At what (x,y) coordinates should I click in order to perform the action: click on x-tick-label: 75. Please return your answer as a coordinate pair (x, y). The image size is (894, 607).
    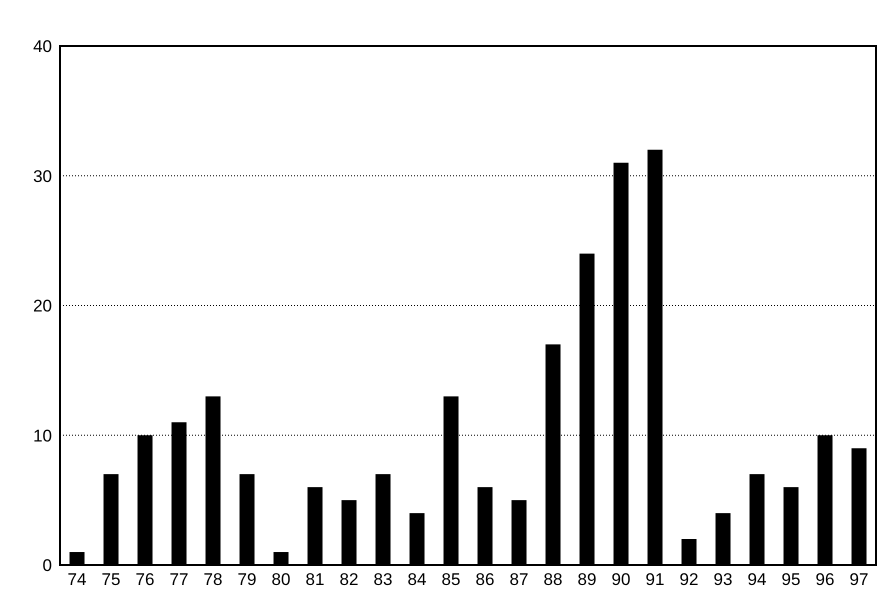
    Looking at the image, I should click on (111, 580).